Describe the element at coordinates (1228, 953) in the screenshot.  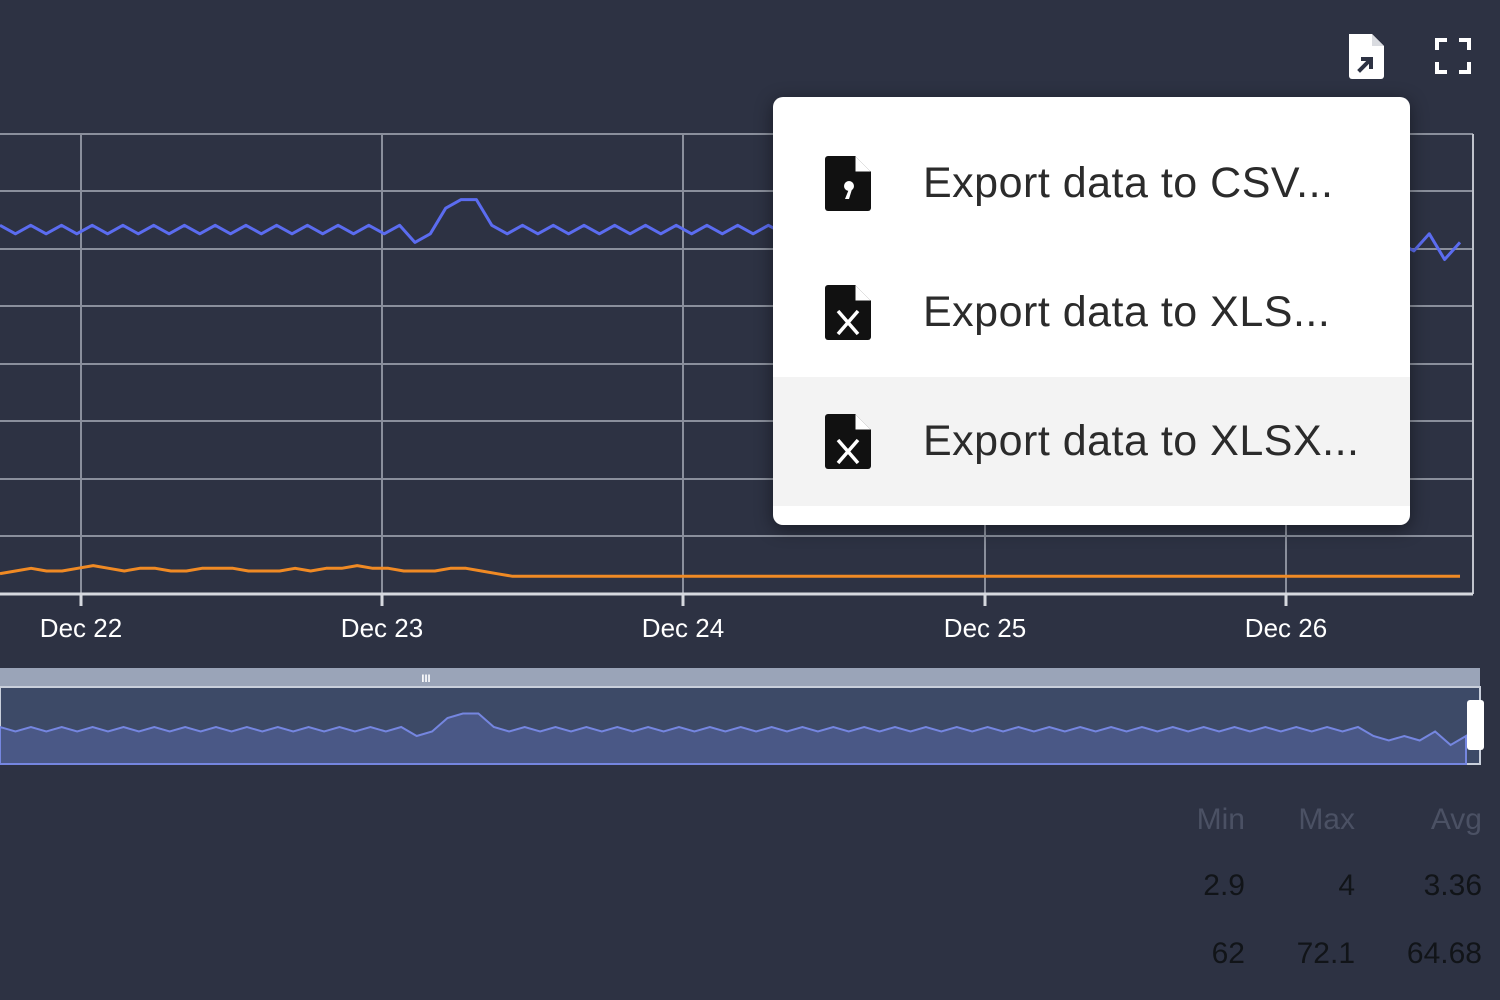
I see `stats-row2-min: 62` at that location.